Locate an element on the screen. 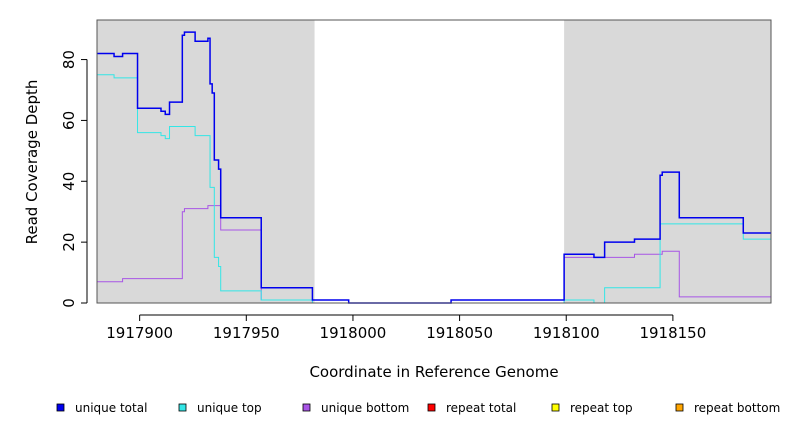 The image size is (792, 432). y-tick-label: 20 is located at coordinates (69, 242).